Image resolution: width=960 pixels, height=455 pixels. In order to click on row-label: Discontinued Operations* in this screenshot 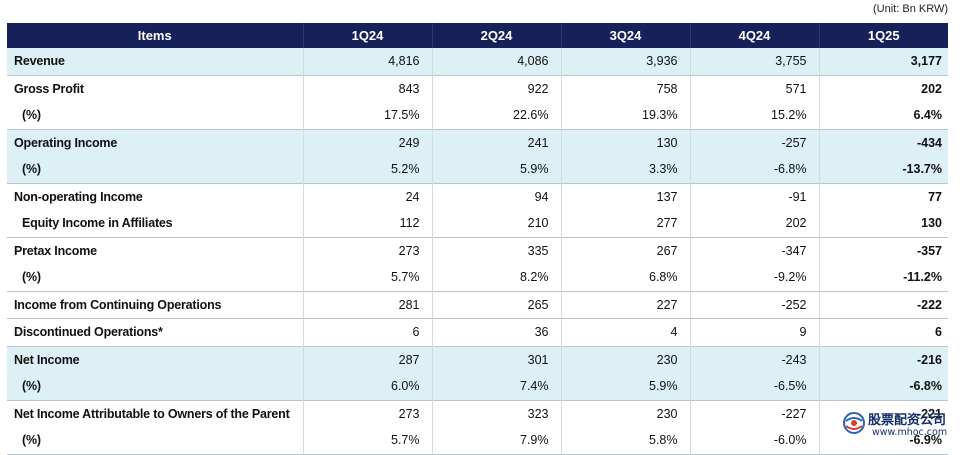, I will do `click(155, 332)`.